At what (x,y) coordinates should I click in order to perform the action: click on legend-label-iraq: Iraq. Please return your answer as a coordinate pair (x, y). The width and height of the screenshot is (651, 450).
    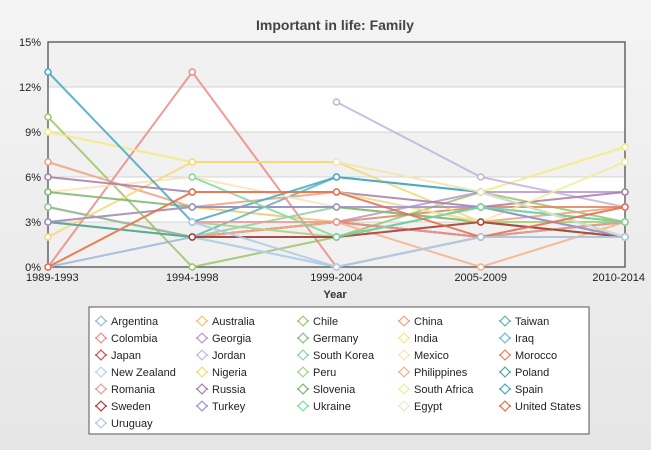
    Looking at the image, I should click on (524, 339).